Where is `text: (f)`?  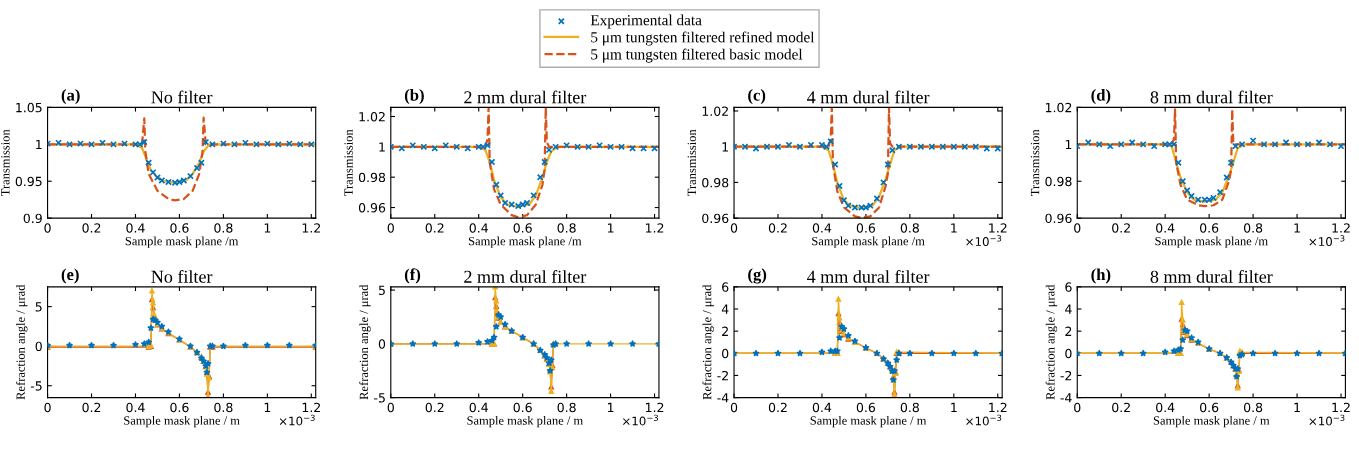
text: (f) is located at coordinates (412, 276).